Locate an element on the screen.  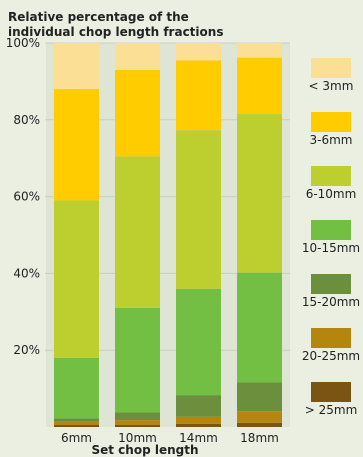
legend-item: 6-10mm is located at coordinates (331, 193).